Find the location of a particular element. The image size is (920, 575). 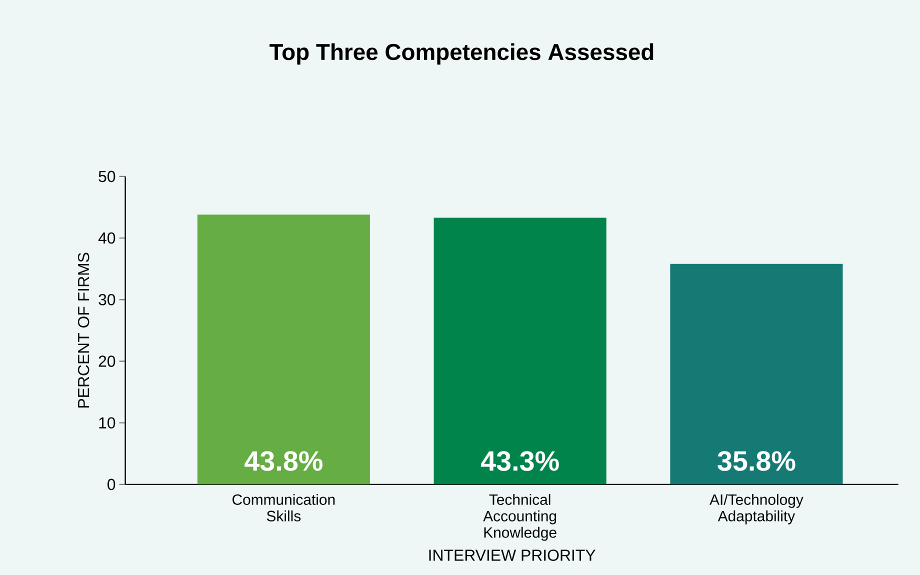

y-tick-label: 30 is located at coordinates (107, 300).